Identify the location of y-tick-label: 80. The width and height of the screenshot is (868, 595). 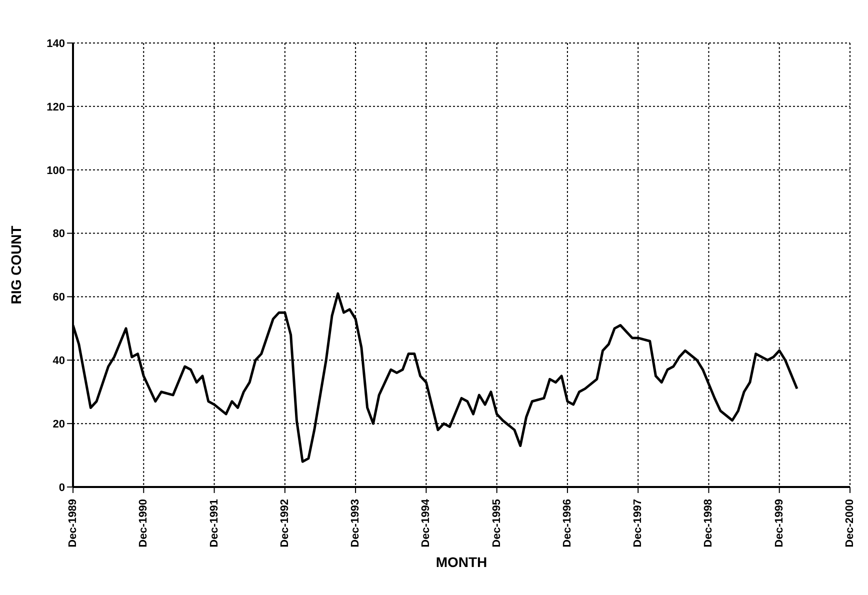
(58, 234).